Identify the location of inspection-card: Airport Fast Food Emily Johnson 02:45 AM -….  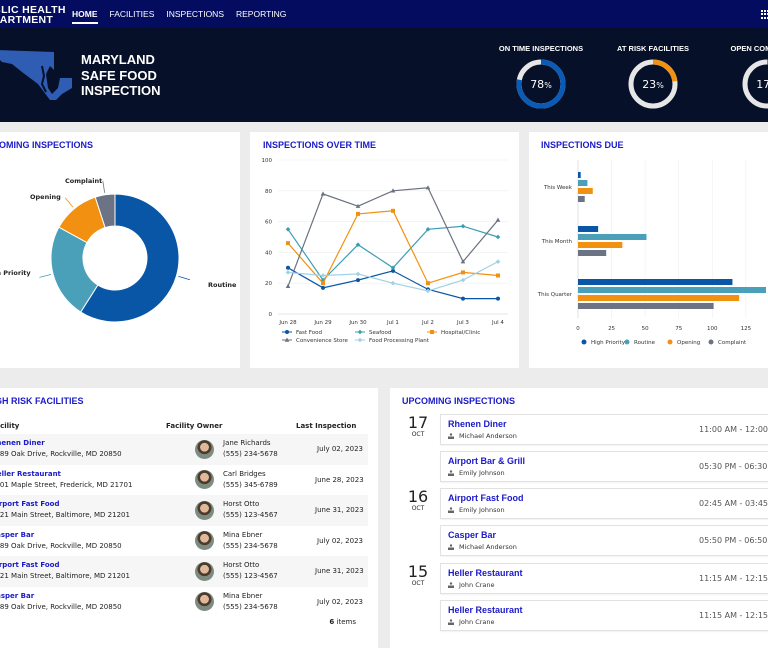
(604, 503).